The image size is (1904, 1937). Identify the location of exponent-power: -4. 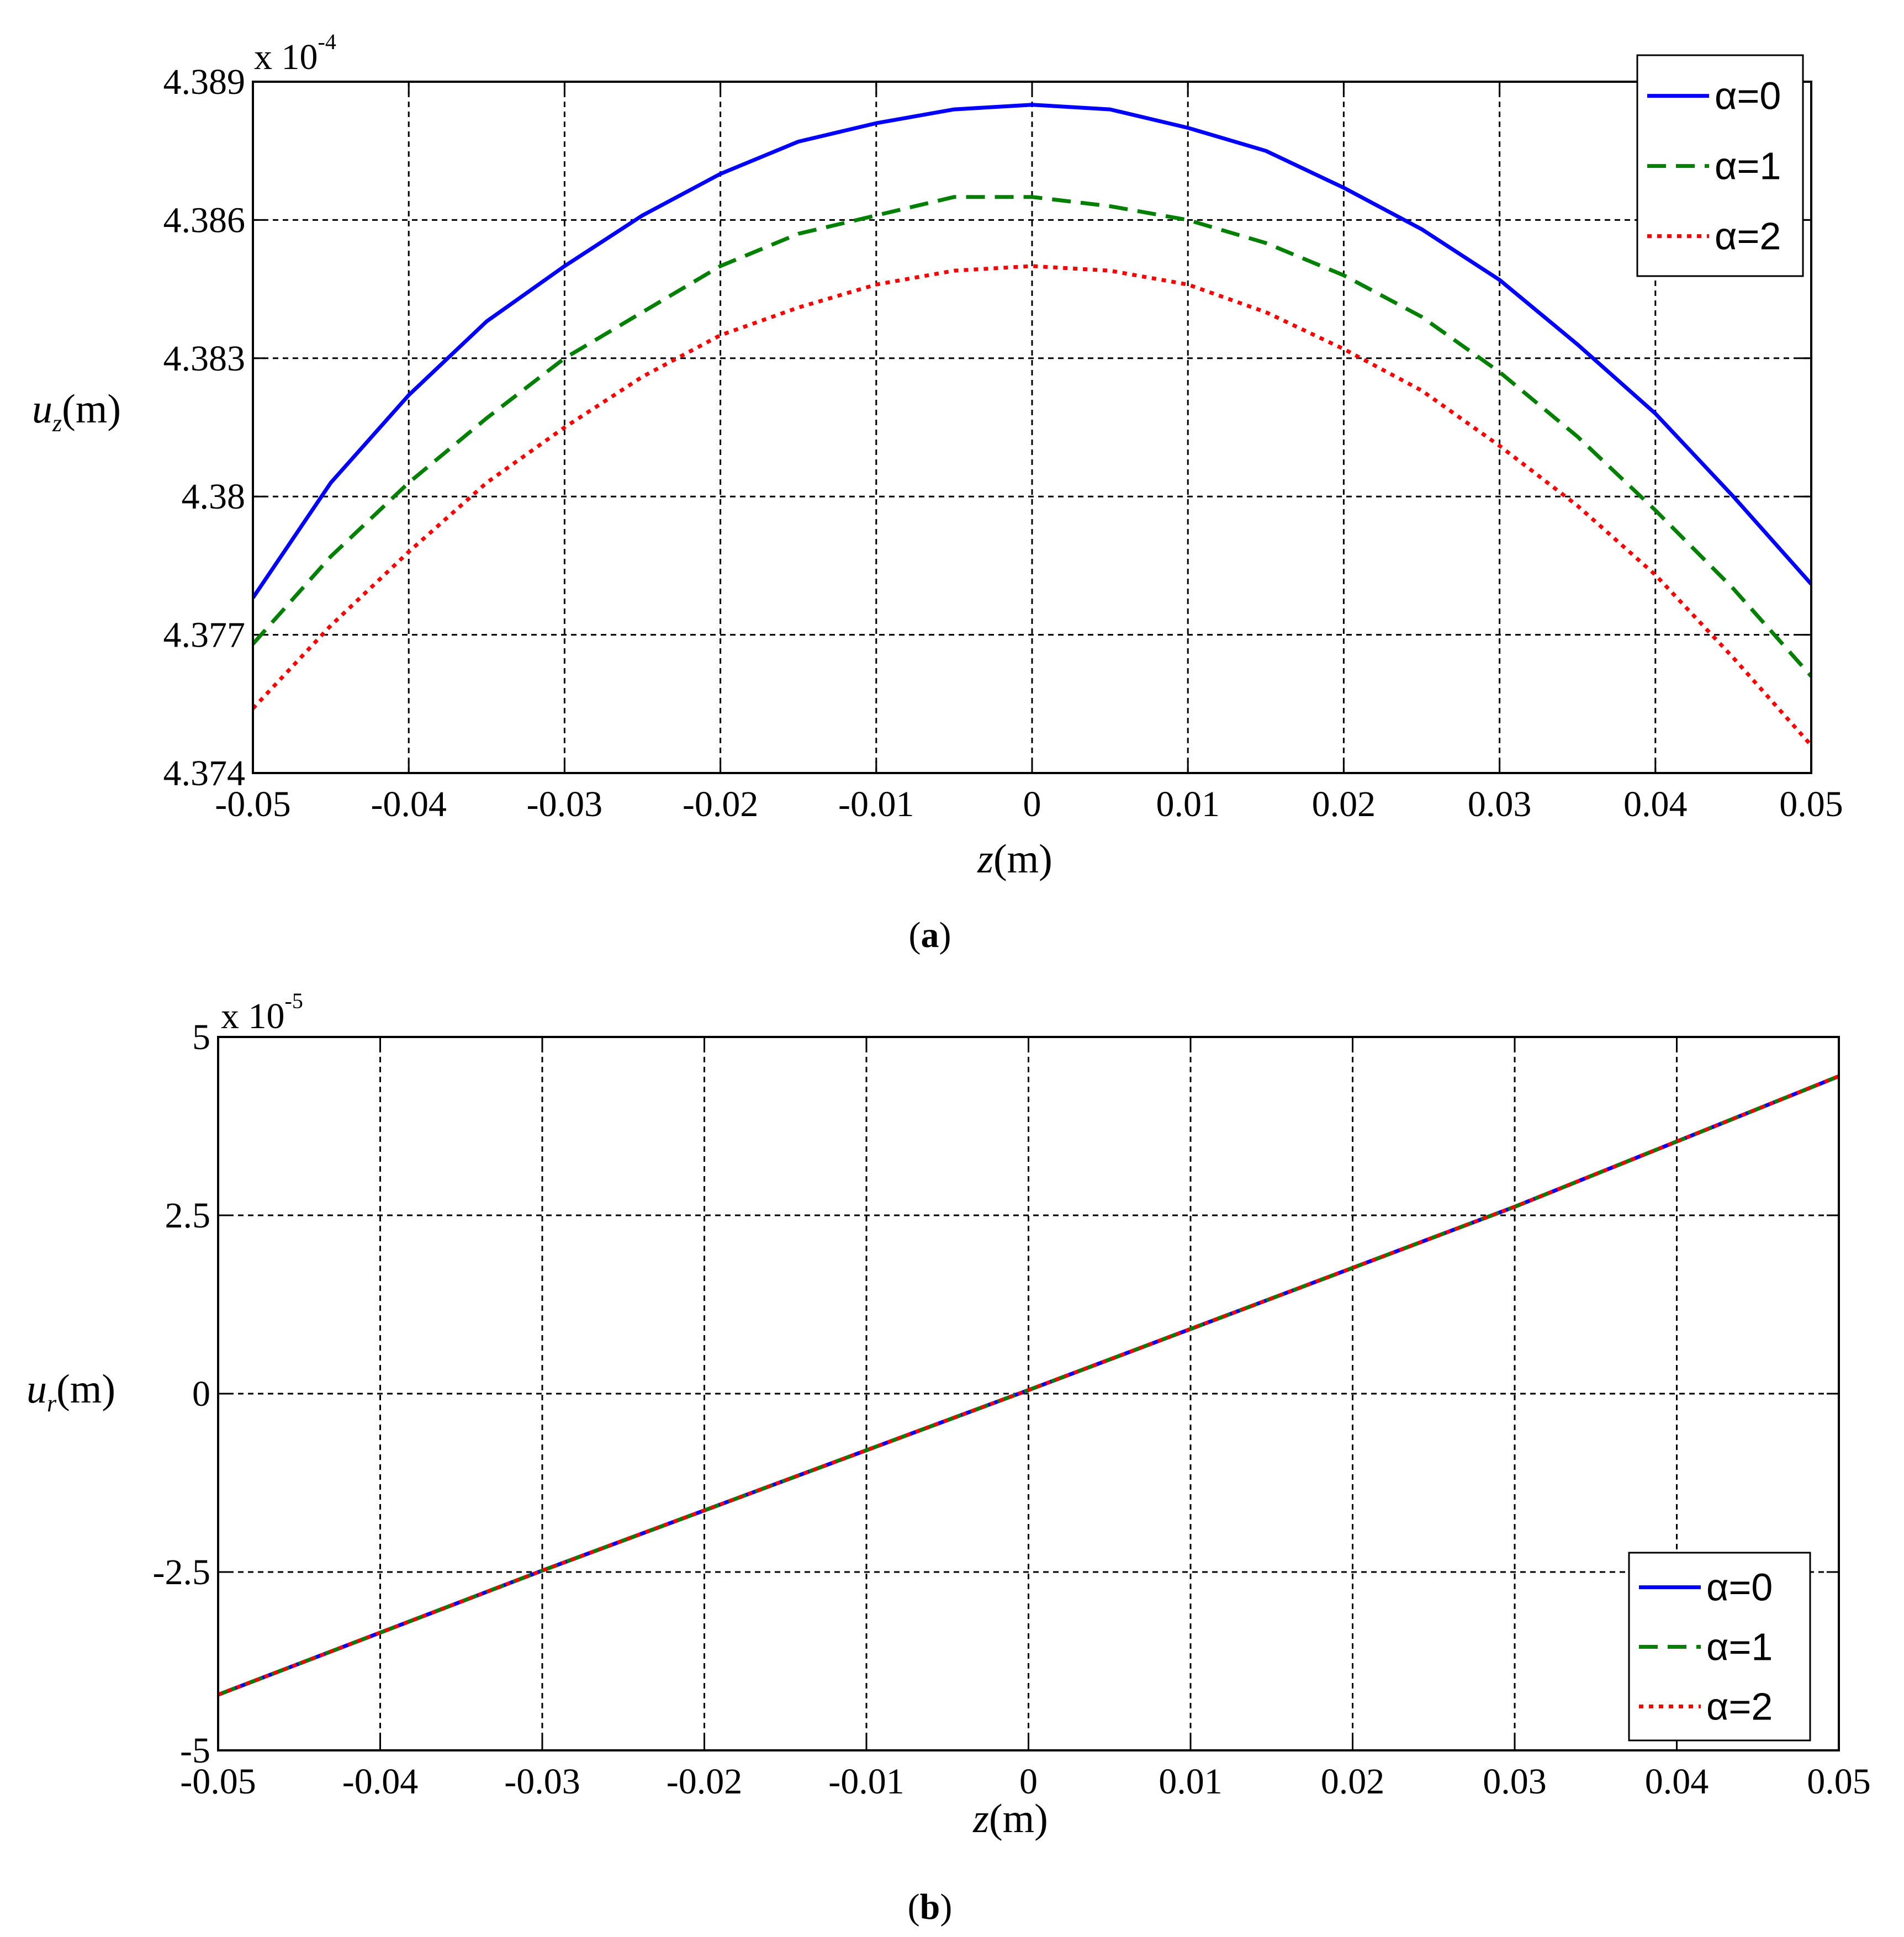
(327, 42).